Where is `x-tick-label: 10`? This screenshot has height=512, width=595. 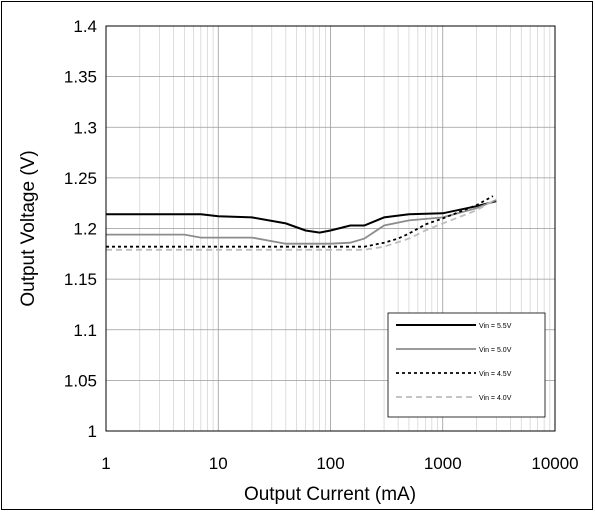 x-tick-label: 10 is located at coordinates (218, 463).